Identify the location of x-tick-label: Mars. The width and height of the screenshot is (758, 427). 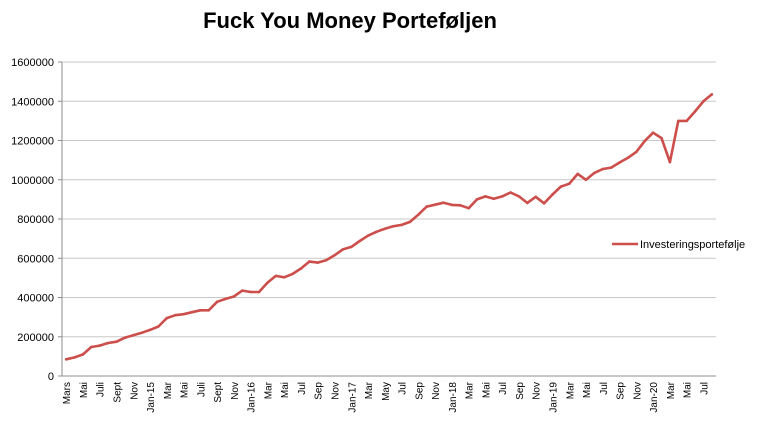
(67, 393).